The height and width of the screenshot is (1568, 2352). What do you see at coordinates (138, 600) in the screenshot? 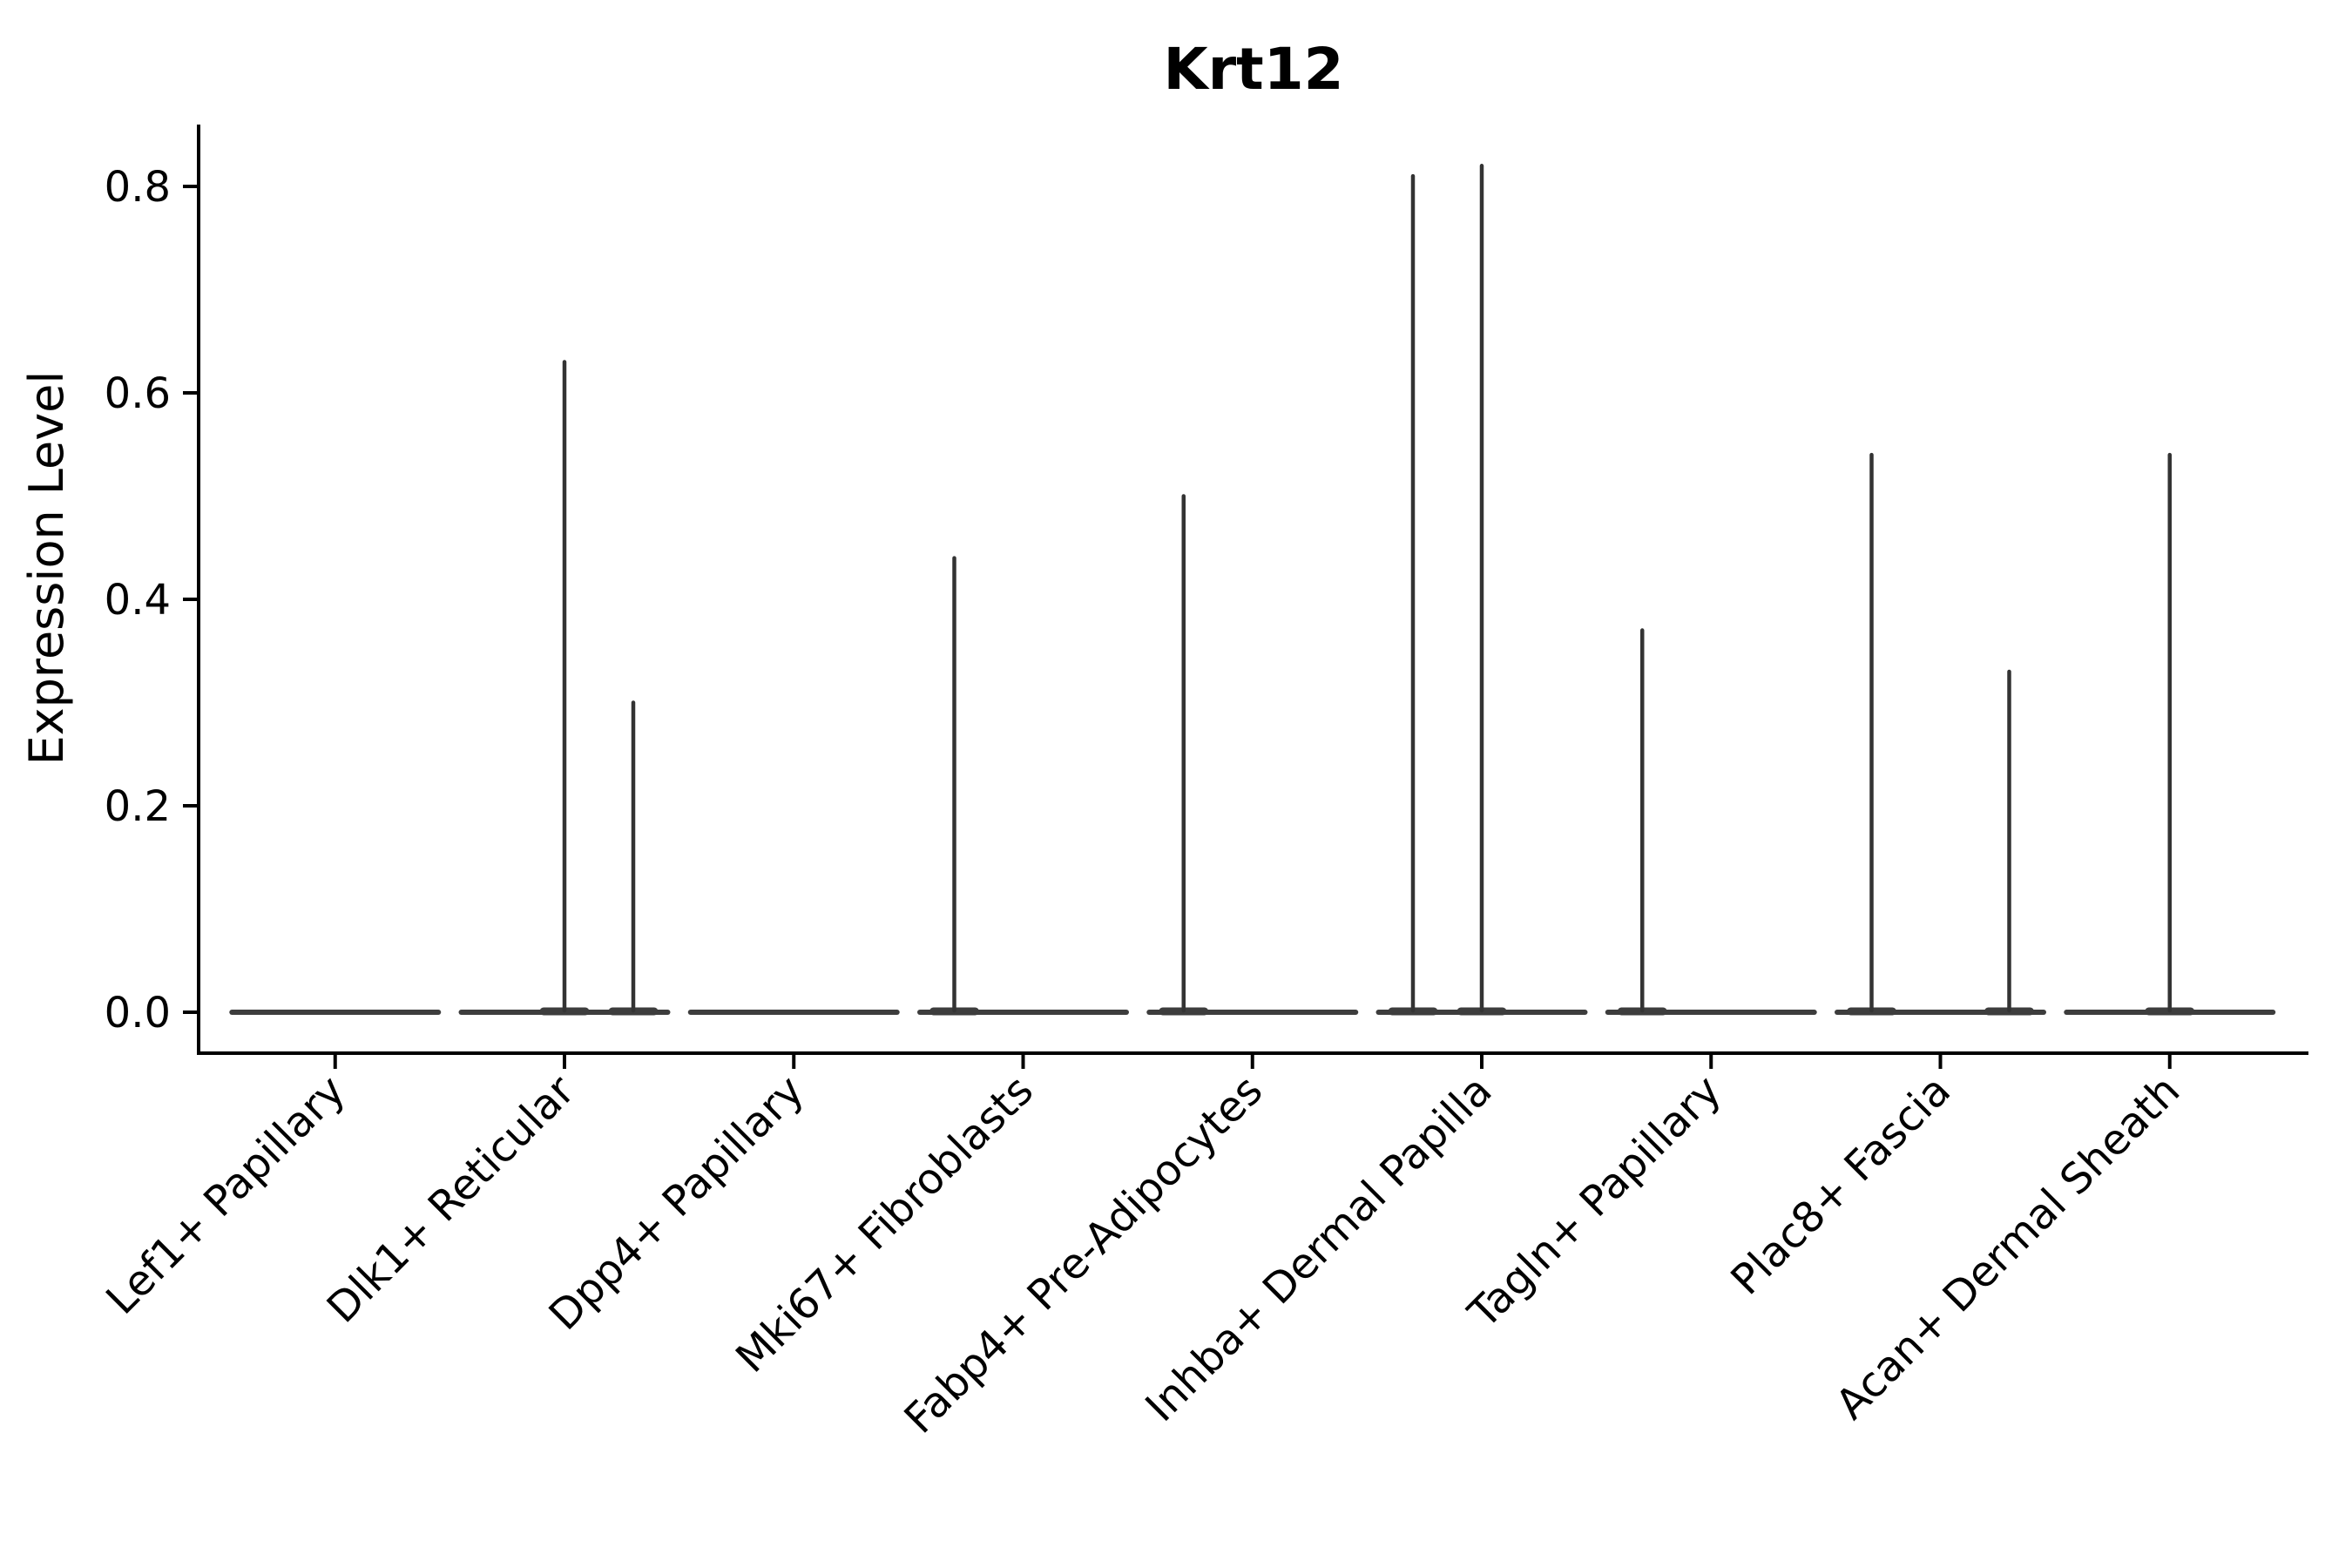
I see `y-tick-label: 0.4` at bounding box center [138, 600].